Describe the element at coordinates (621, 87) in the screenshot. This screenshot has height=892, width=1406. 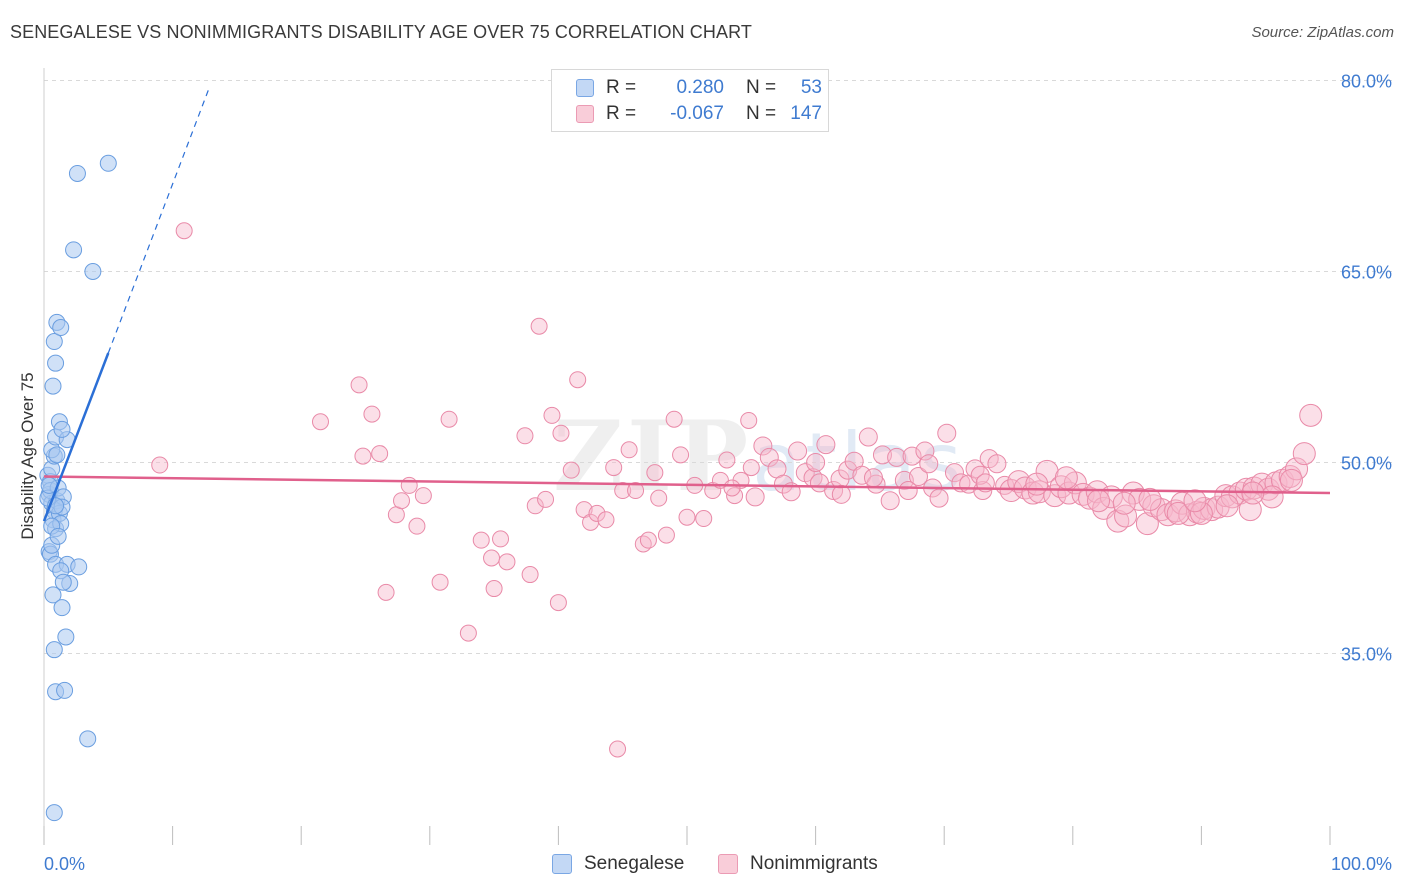
I see `legend-r-label: R =` at that location.